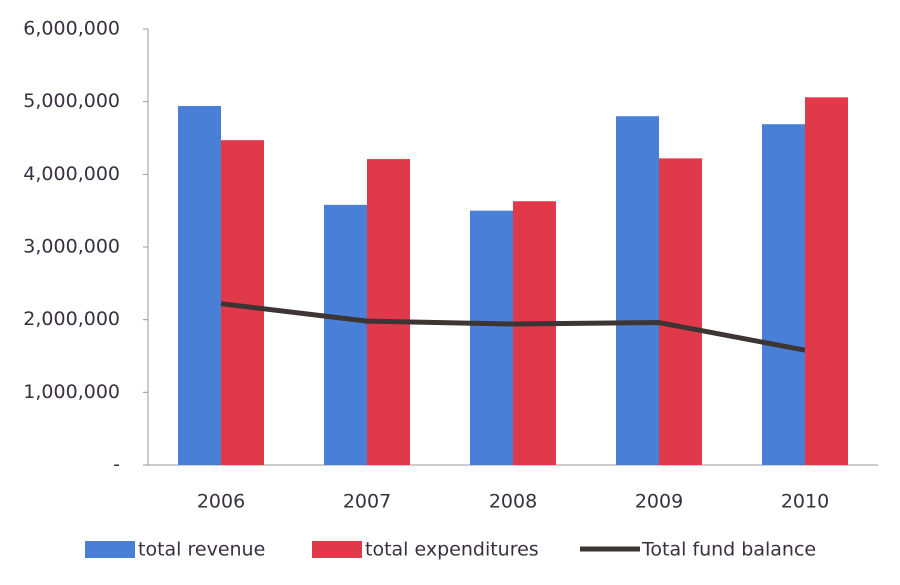  I want to click on x-tick-label: 2009, so click(659, 502).